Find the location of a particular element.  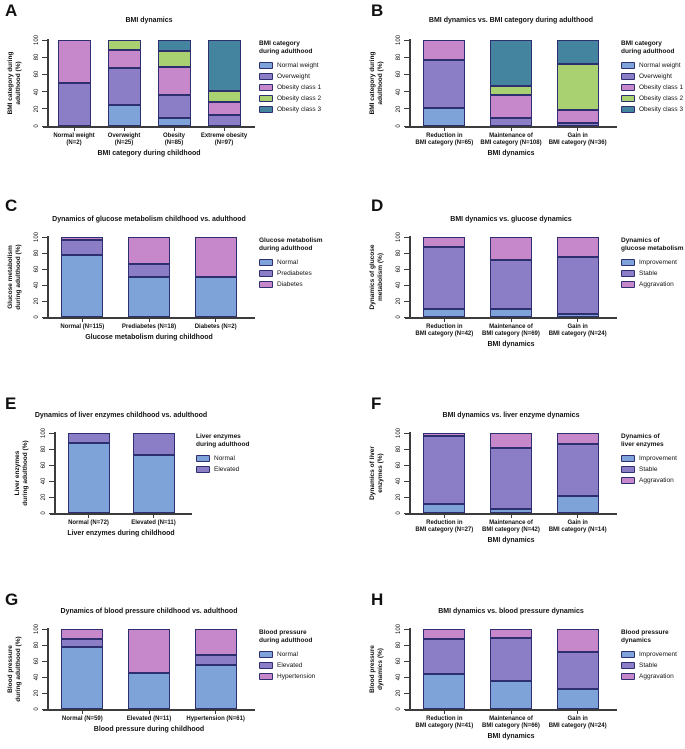

x-category-label: Gain in BMI category (N=24) is located at coordinates (577, 330).